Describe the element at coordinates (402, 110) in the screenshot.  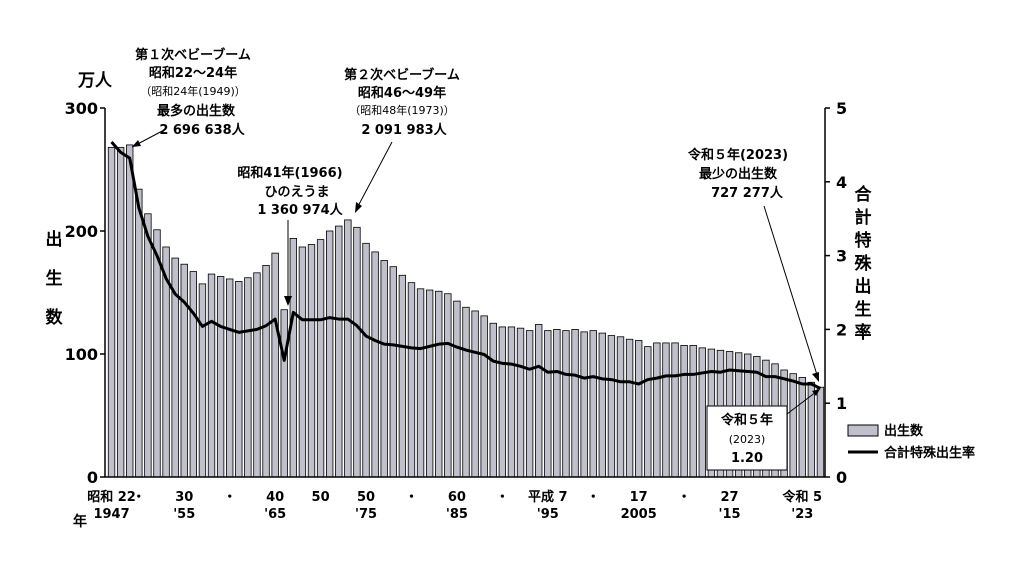
I see `boom2-line-3: （昭和48年(1973)）` at that location.